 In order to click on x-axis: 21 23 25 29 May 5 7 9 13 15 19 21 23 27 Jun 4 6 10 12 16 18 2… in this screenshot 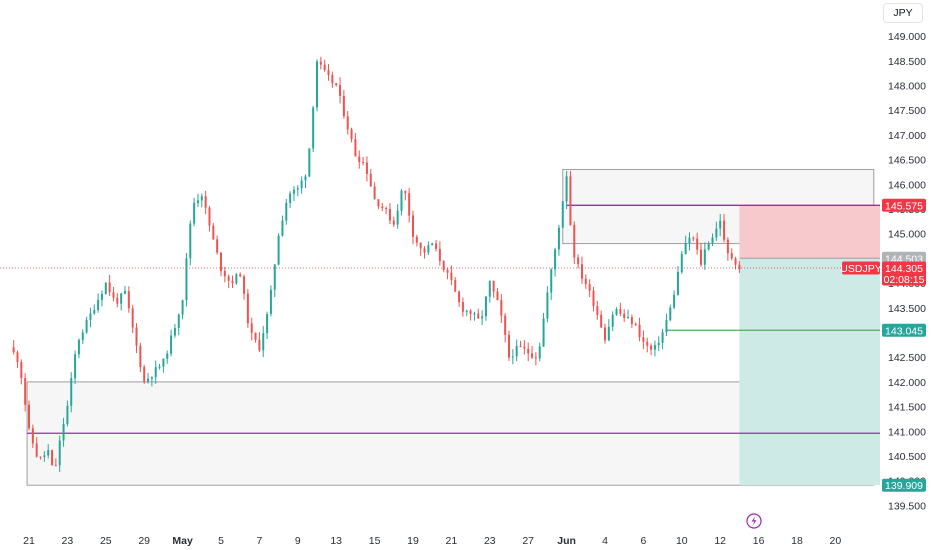, I will do `click(432, 541)`.